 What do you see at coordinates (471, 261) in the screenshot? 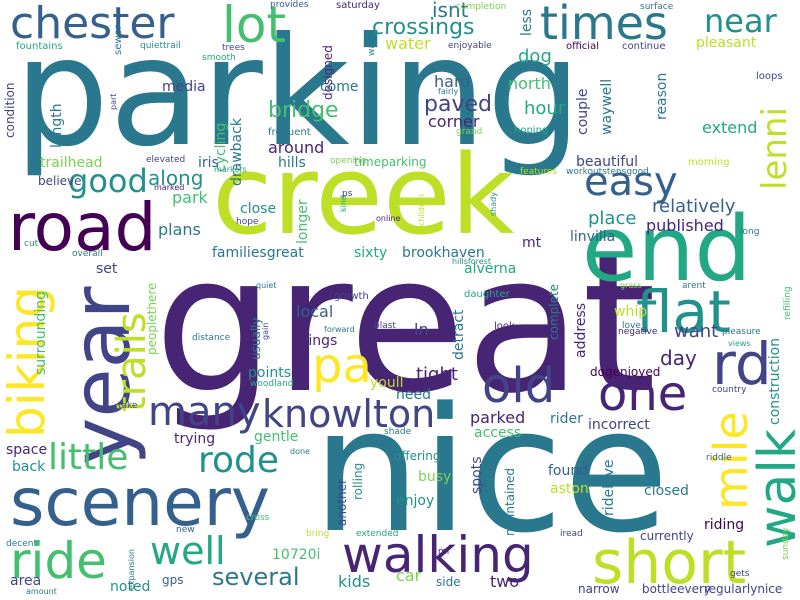
I see `word-hillsforest: hillsforest` at bounding box center [471, 261].